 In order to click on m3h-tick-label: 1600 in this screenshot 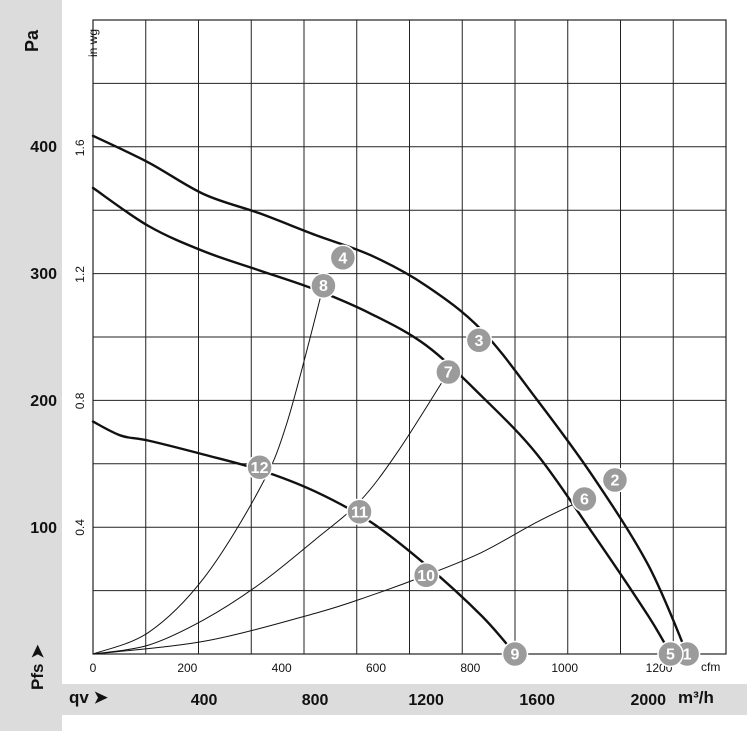, I will do `click(537, 700)`.